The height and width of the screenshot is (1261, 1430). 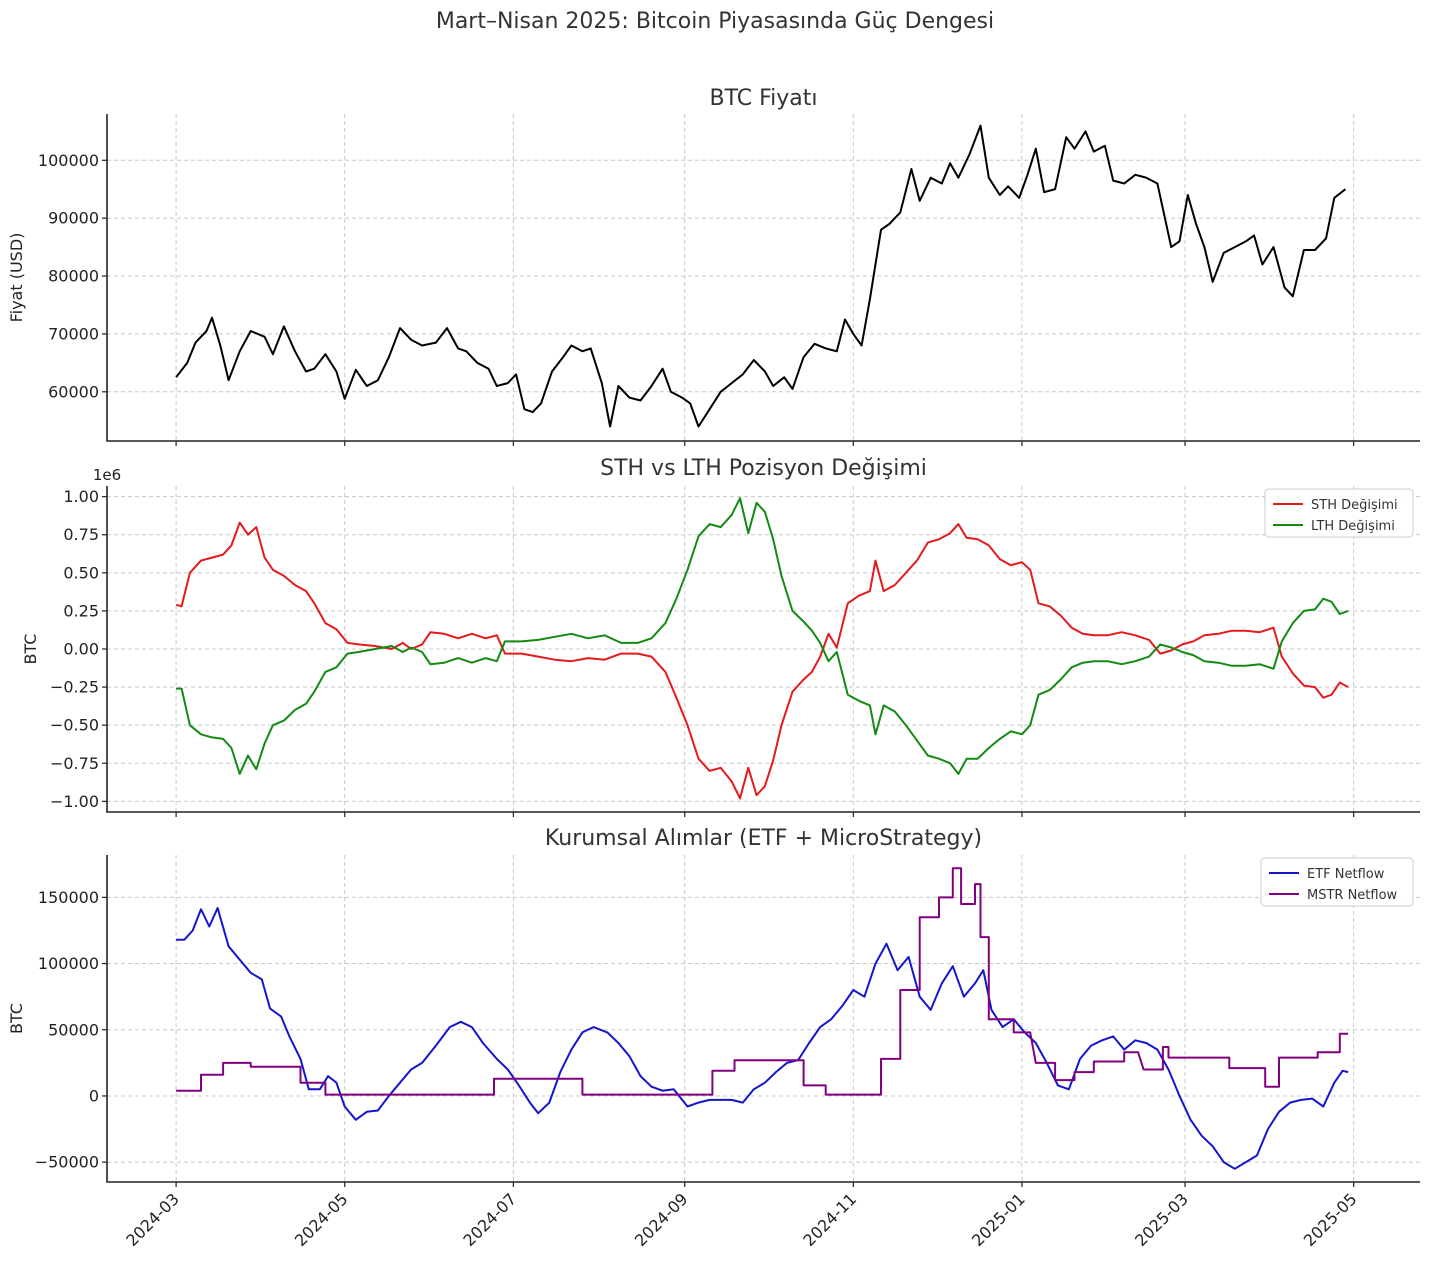 I want to click on x-tick-label: 2024-05, so click(x=321, y=1219).